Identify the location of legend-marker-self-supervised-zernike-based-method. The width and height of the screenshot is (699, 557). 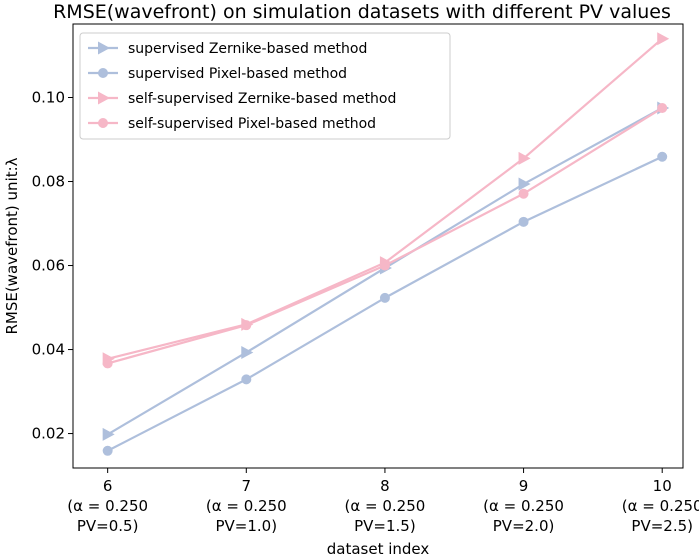
(104, 98).